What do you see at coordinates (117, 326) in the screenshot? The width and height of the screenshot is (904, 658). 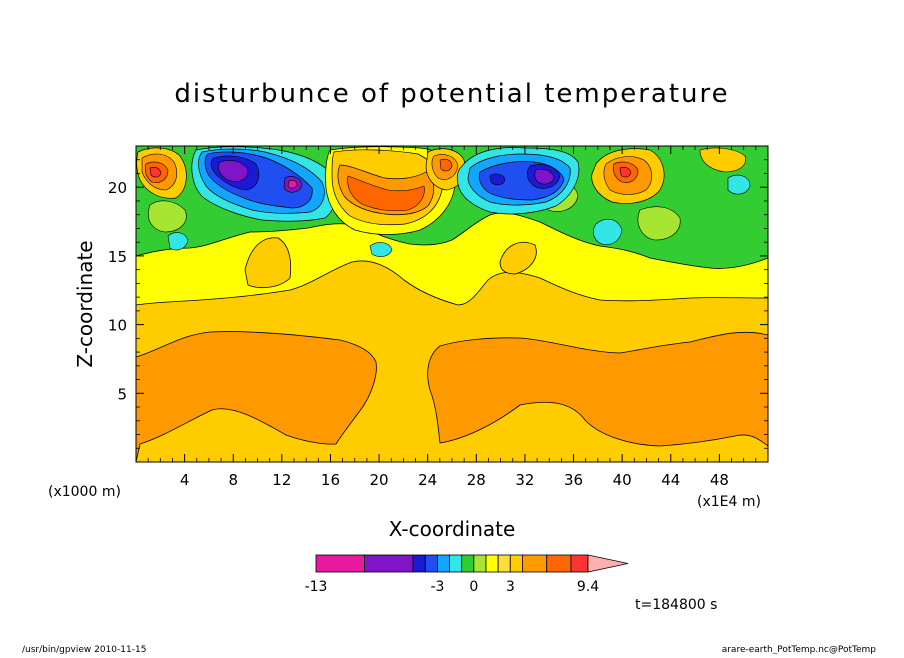 I see `y-tick-label: 10` at bounding box center [117, 326].